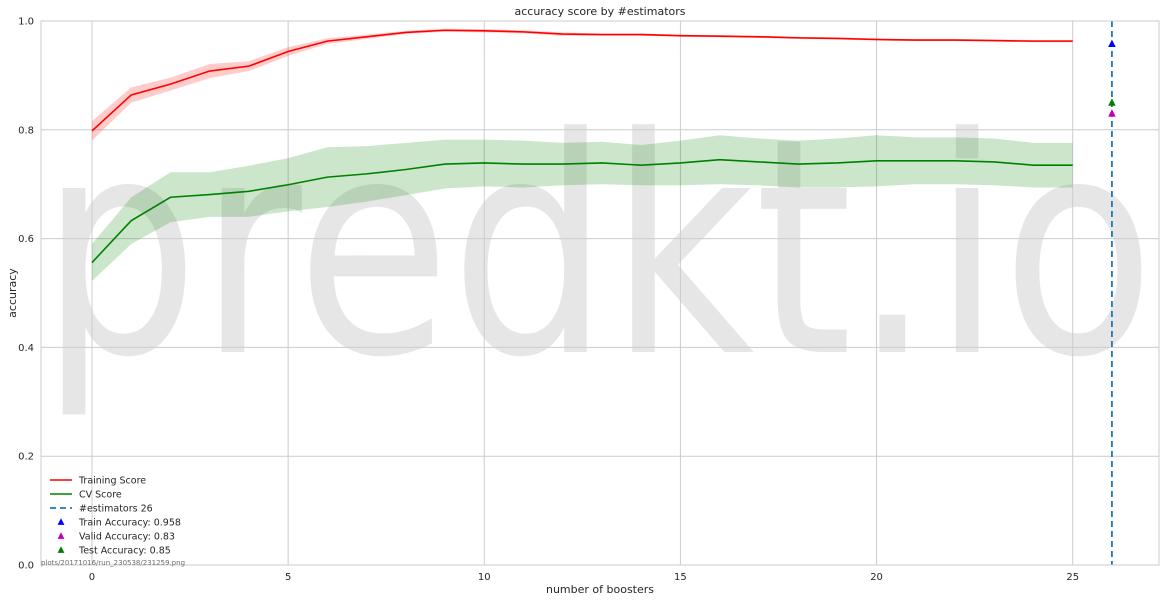 This screenshot has height=602, width=1165. Describe the element at coordinates (12, 293) in the screenshot. I see `y-axis-label: accuracy` at that location.